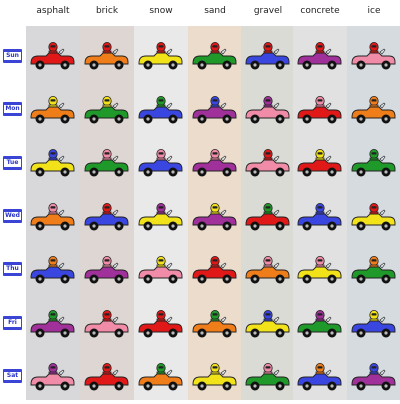 The image size is (400, 404). What do you see at coordinates (161, 11) in the screenshot?
I see `column-header-snow: snow` at bounding box center [161, 11].